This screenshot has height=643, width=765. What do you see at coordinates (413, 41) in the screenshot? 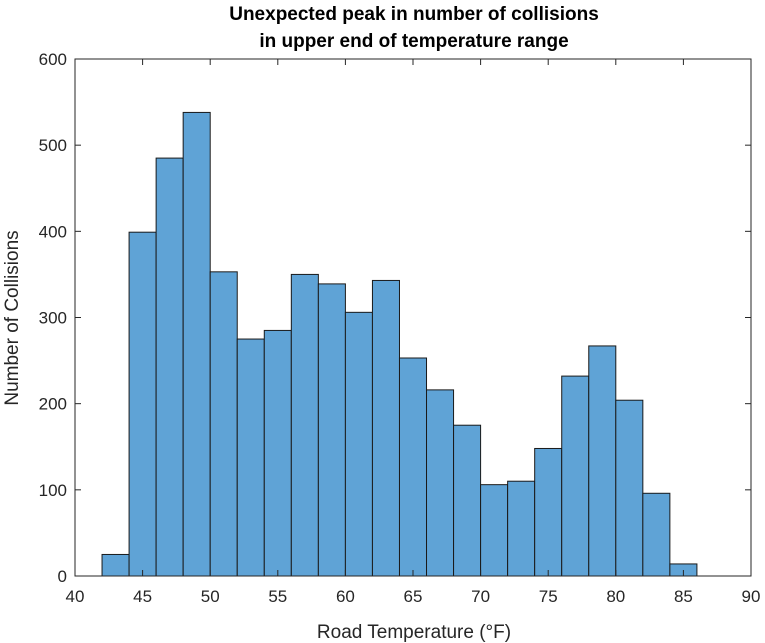
I see `chart-title-line-2: in upper end of temperature range` at bounding box center [413, 41].